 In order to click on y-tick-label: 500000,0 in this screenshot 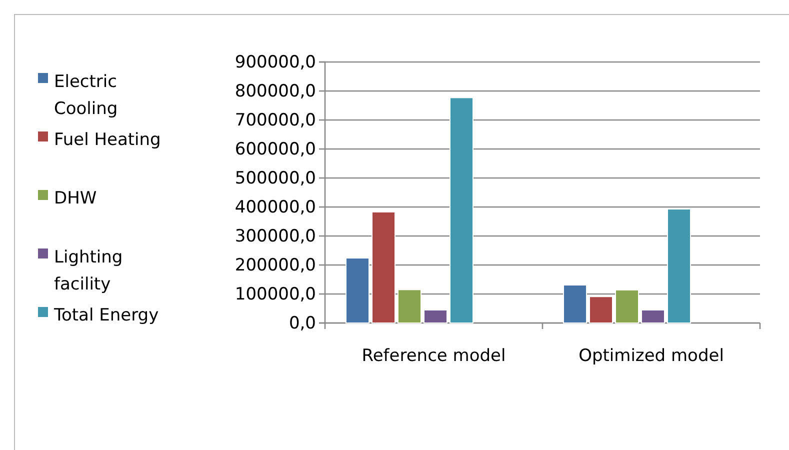, I will do `click(275, 178)`.